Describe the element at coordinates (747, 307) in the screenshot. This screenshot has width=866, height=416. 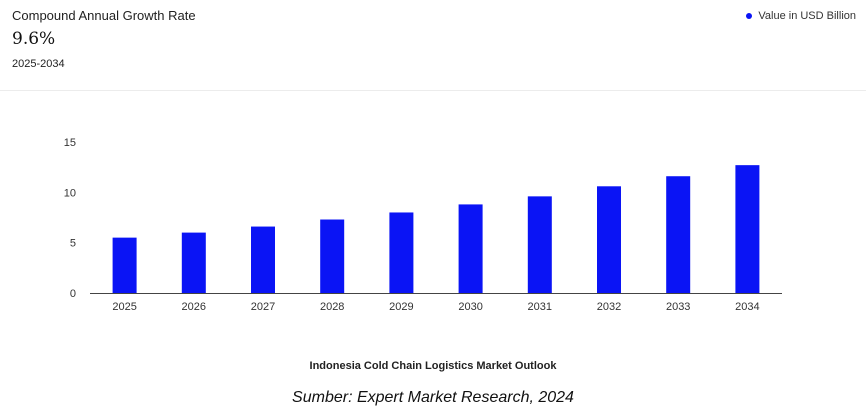
I see `x-tick-label: 2034` at that location.